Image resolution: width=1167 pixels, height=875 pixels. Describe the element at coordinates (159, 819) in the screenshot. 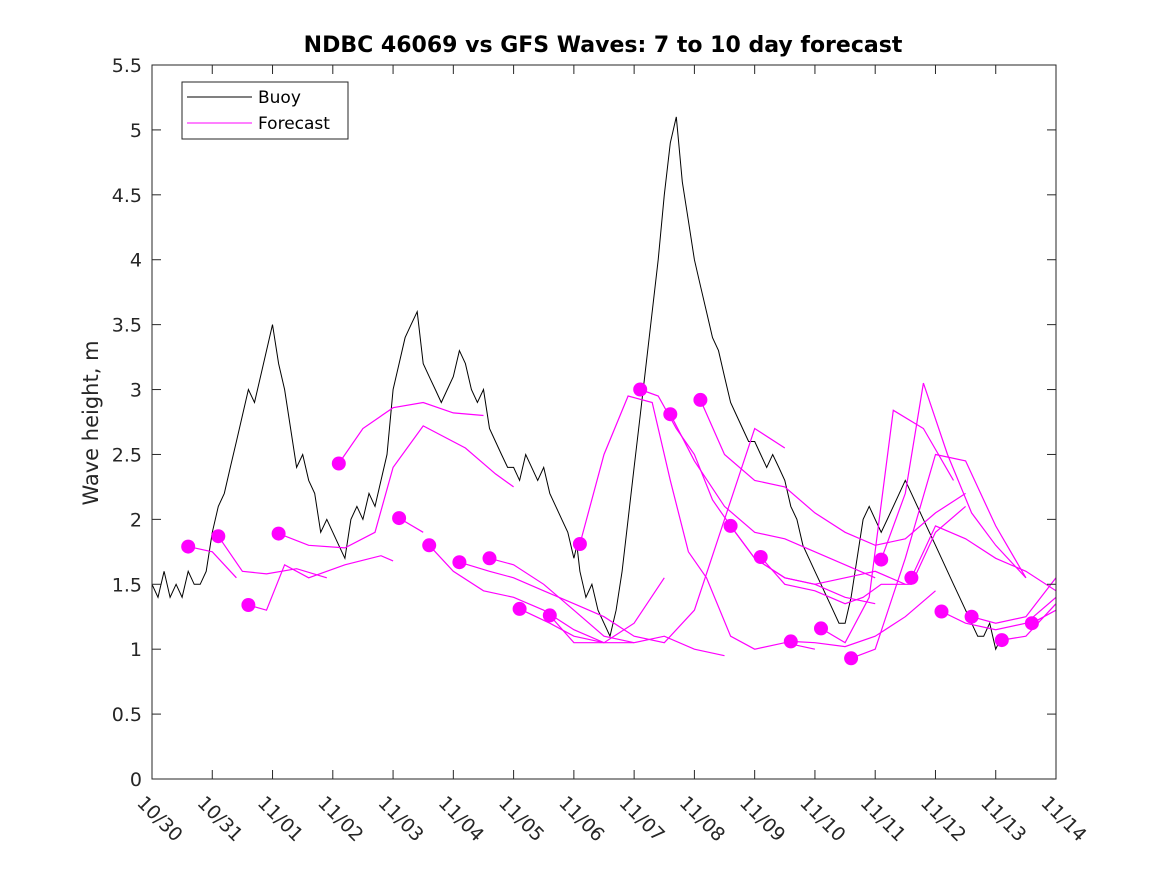

I see `x-tick-label: 10/30` at that location.